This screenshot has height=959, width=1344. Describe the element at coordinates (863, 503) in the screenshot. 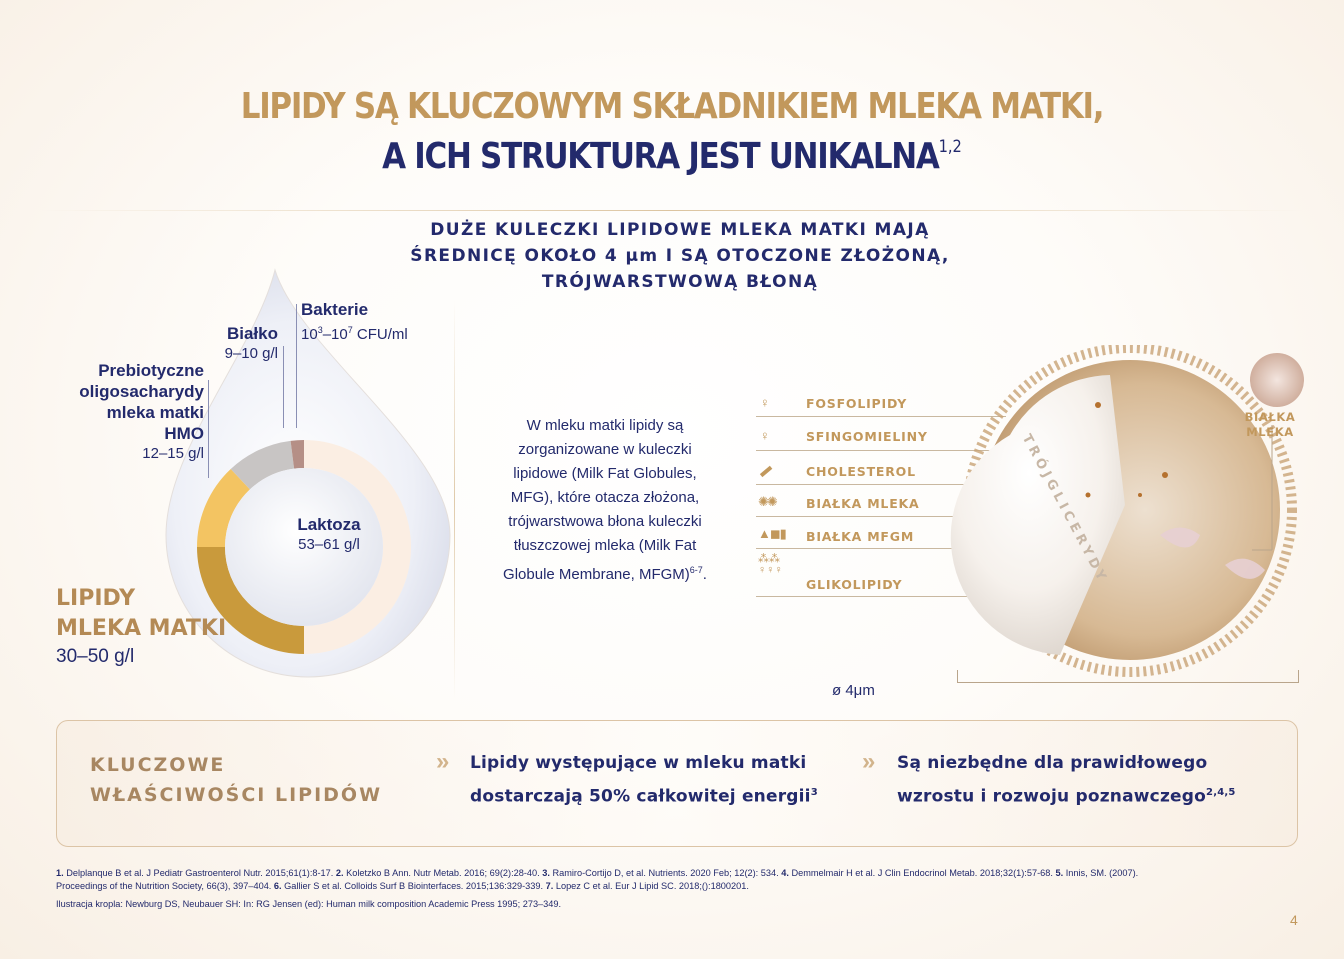

I see `legend-bialka-mleka: BIAŁKA MLEKA` at that location.